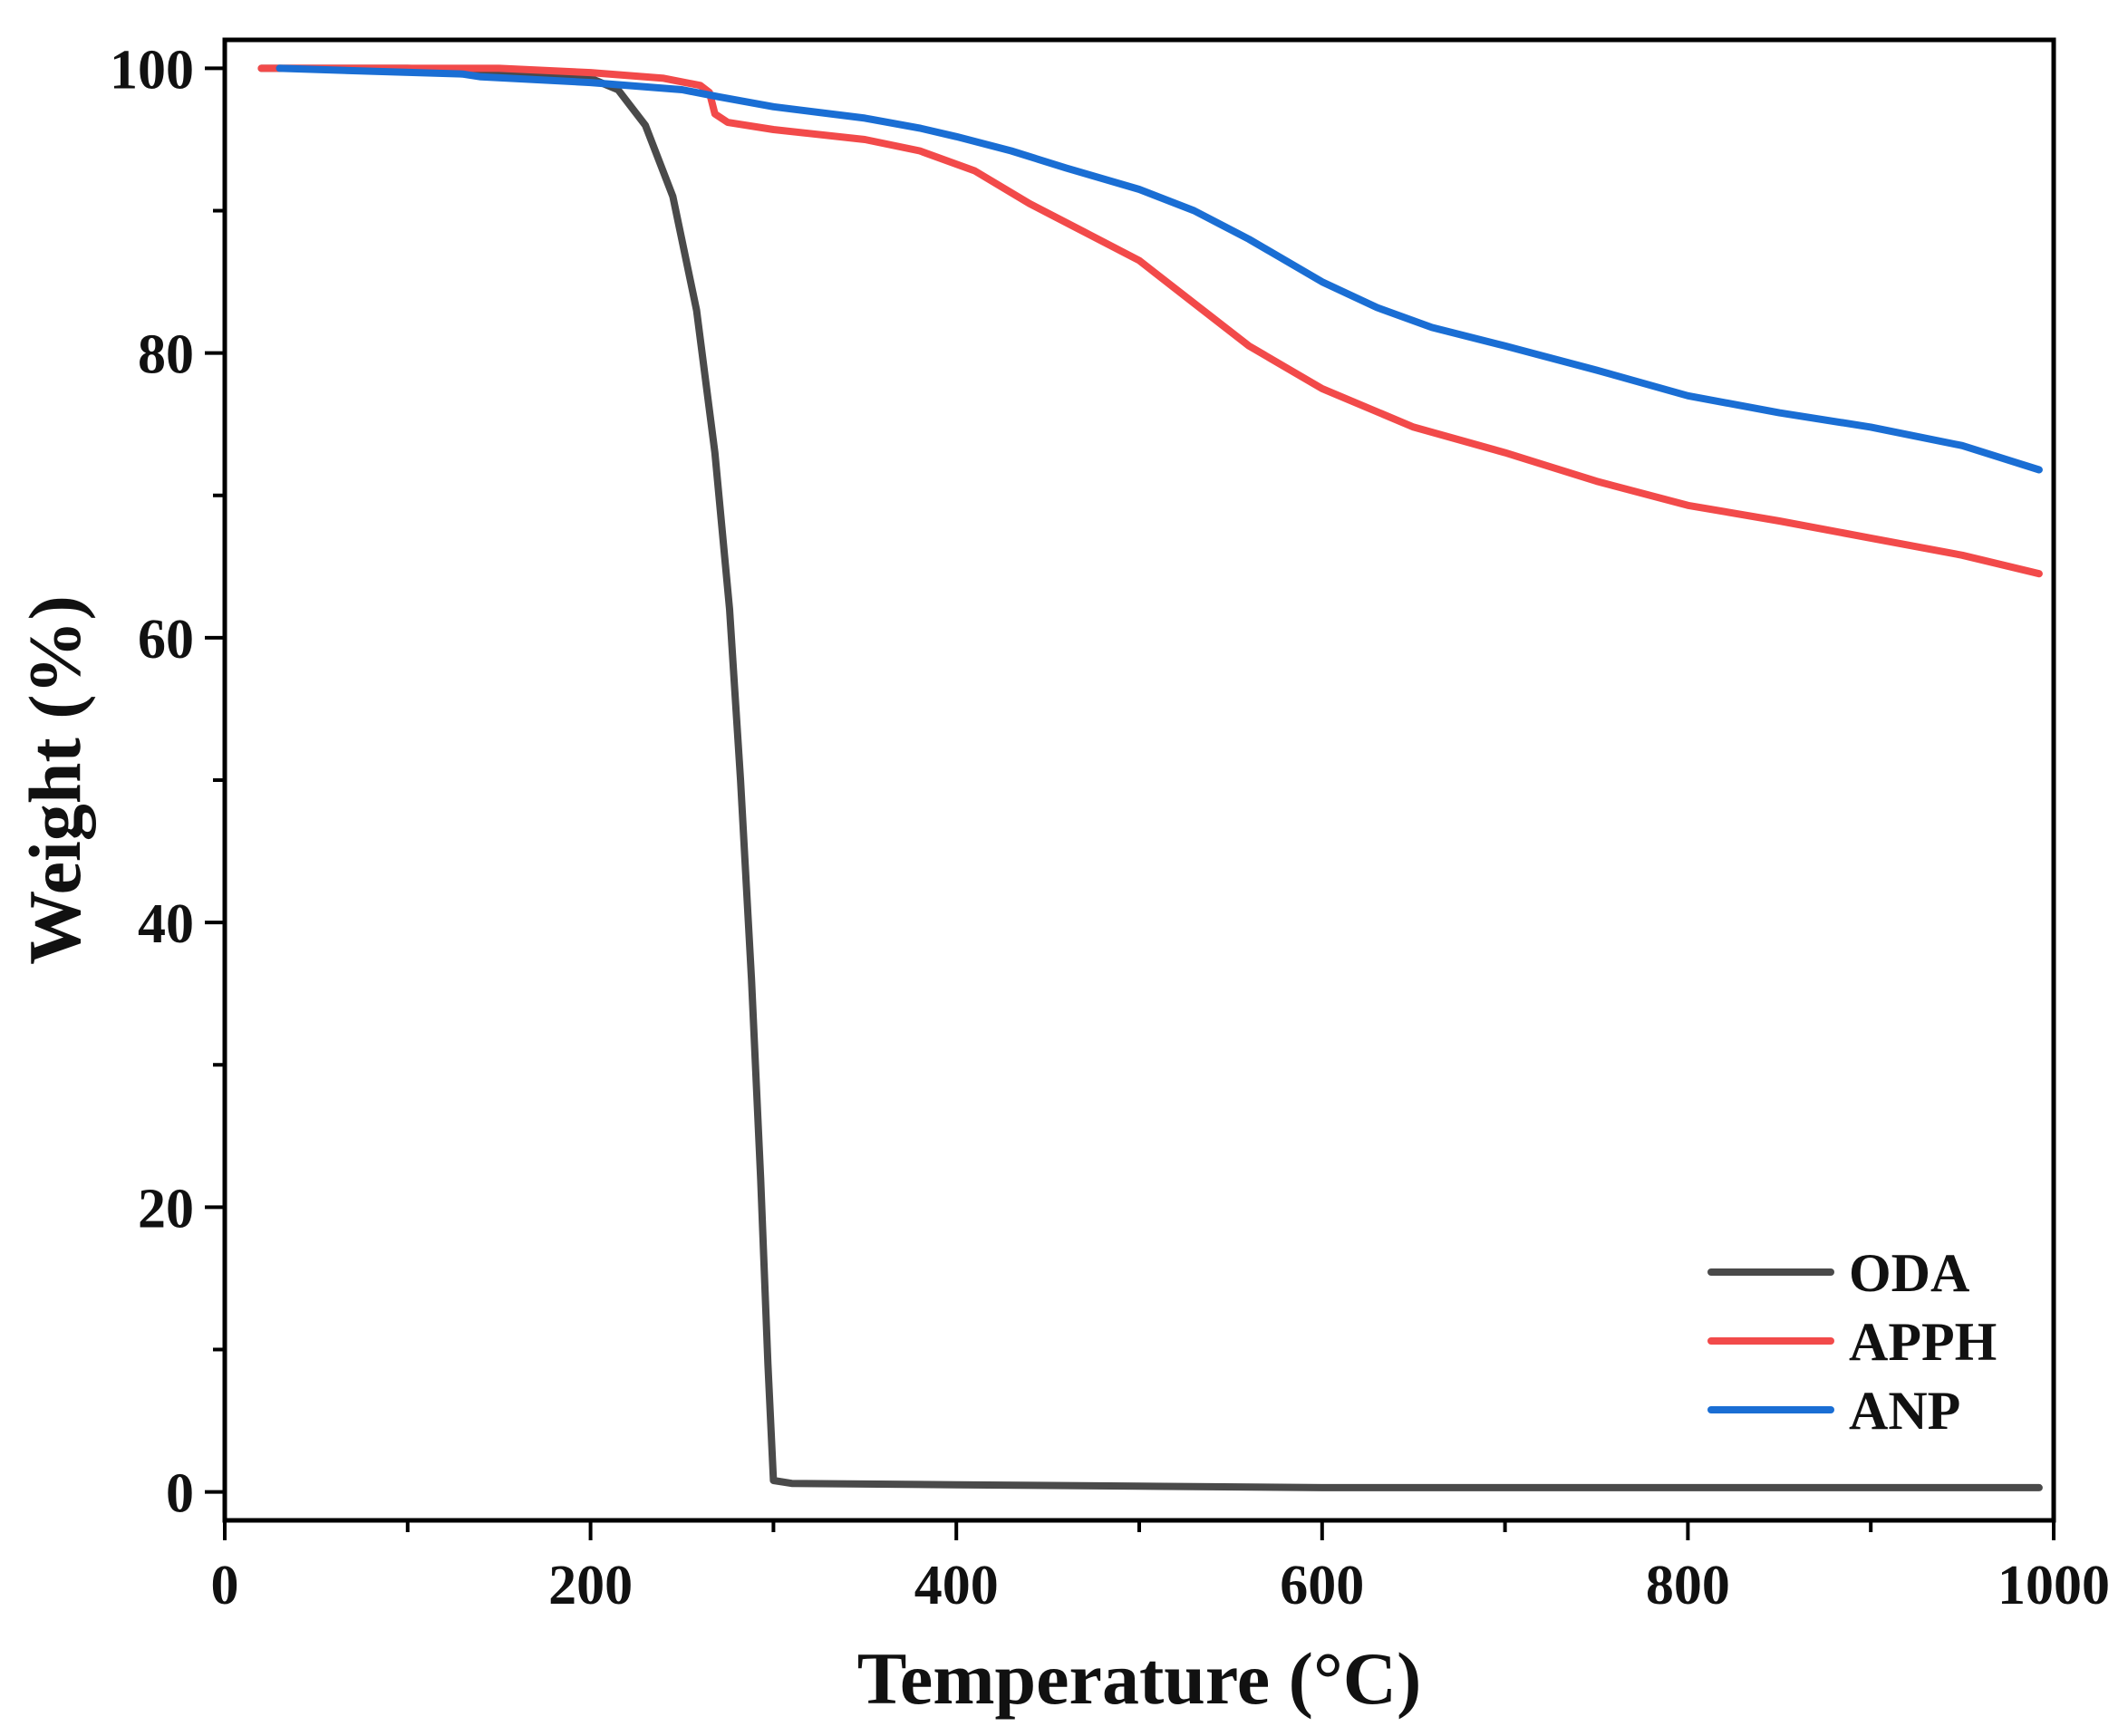 This screenshot has width=2128, height=1736. What do you see at coordinates (166, 924) in the screenshot?
I see `y-tick-label: 40` at bounding box center [166, 924].